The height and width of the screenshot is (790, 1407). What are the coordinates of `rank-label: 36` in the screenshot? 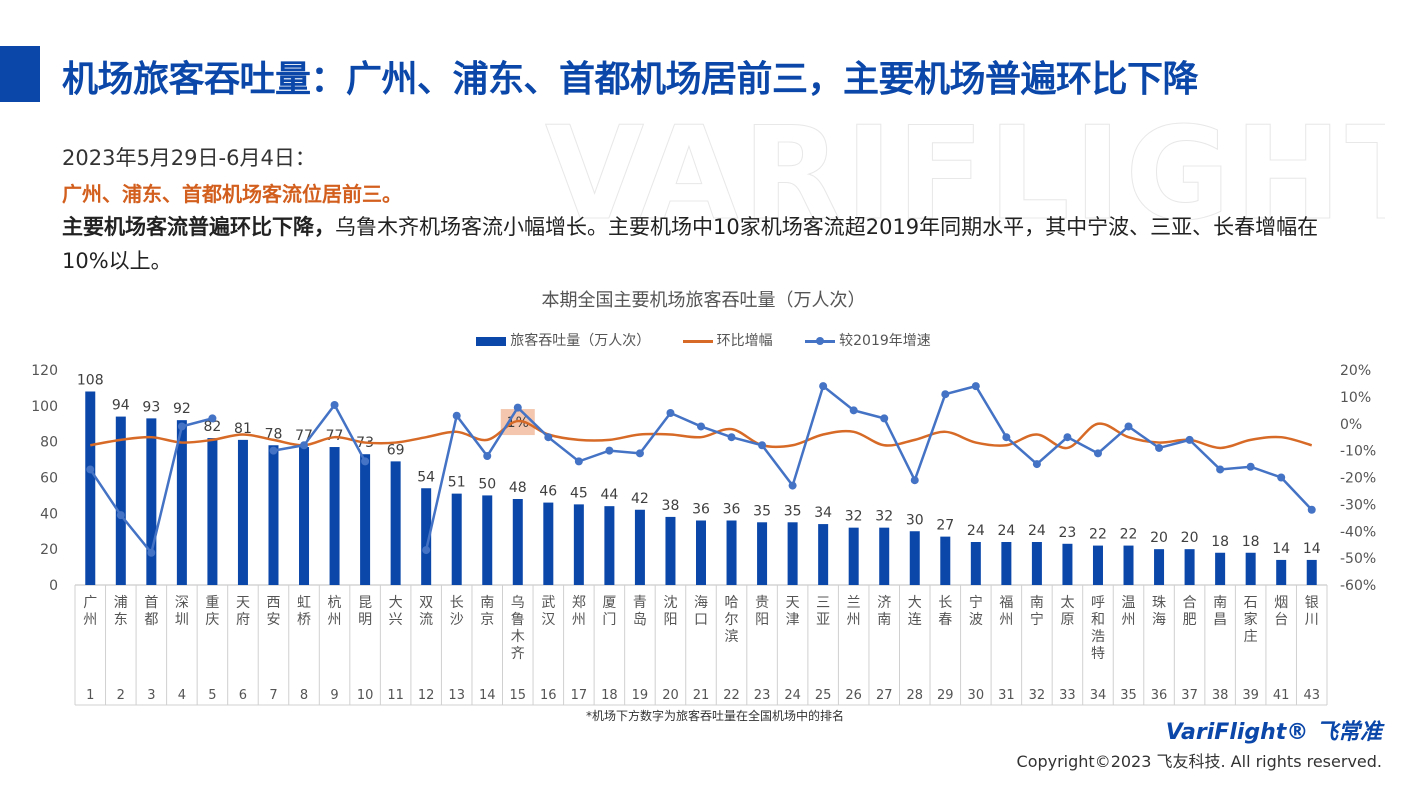 It's located at (1159, 695).